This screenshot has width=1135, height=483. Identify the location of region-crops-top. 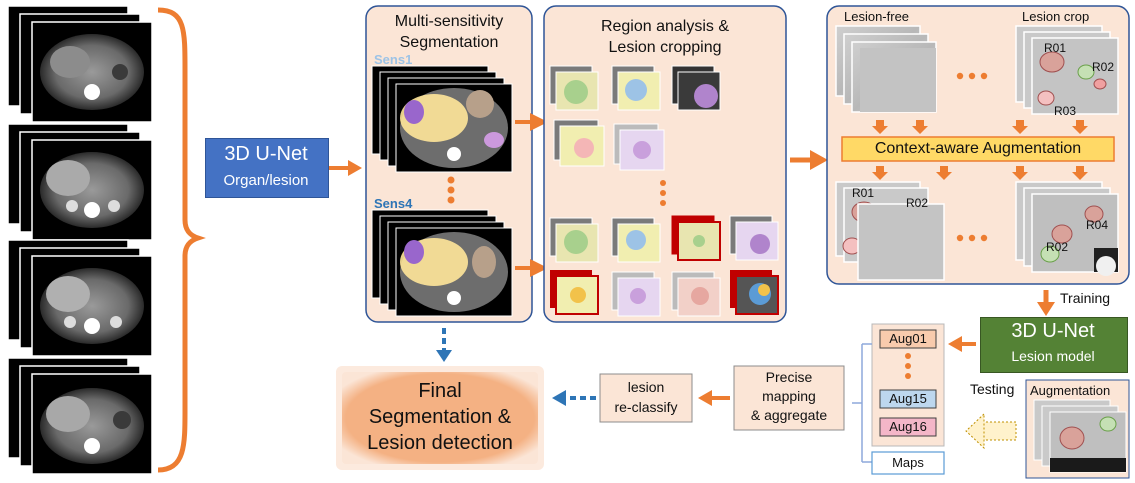
(635, 118).